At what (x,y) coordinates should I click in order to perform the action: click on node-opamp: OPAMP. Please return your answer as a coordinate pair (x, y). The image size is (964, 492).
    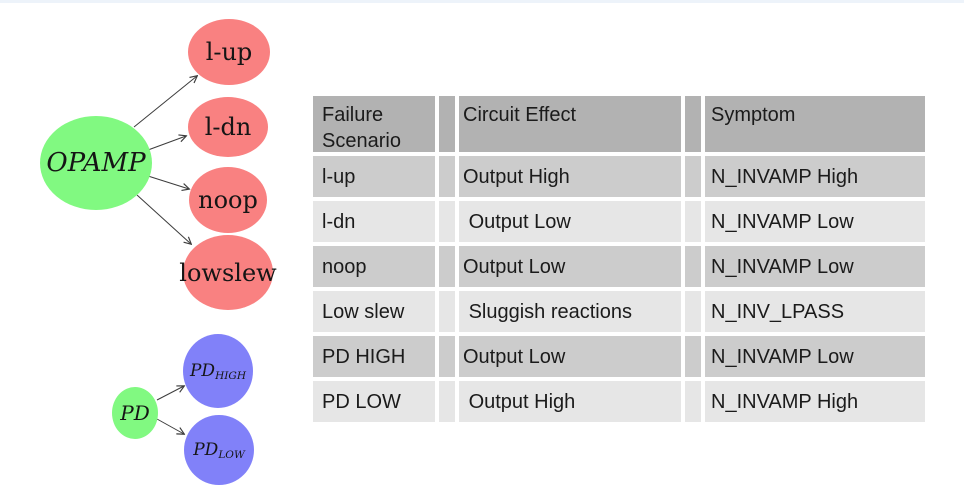
    Looking at the image, I should click on (96, 163).